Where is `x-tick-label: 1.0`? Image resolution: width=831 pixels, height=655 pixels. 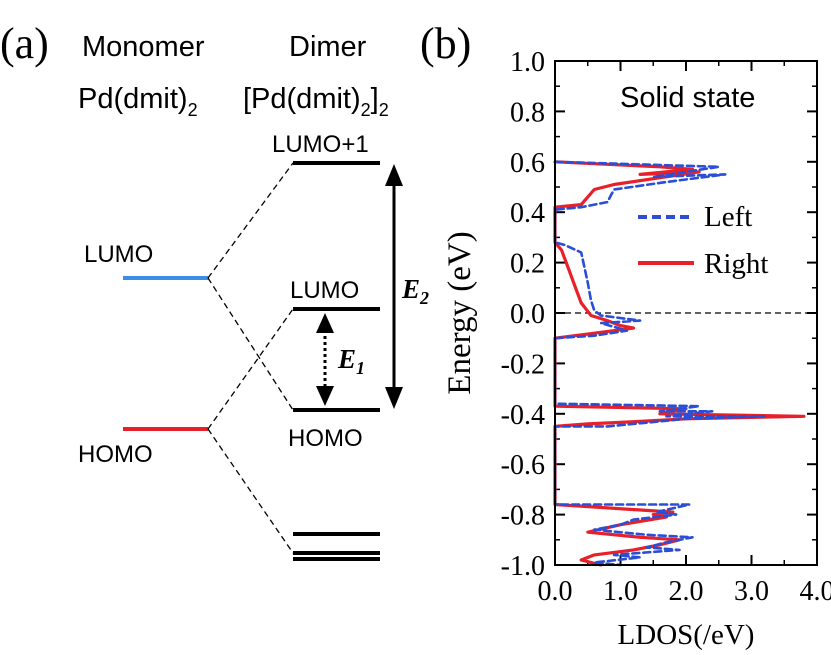 x-tick-label: 1.0 is located at coordinates (620, 591).